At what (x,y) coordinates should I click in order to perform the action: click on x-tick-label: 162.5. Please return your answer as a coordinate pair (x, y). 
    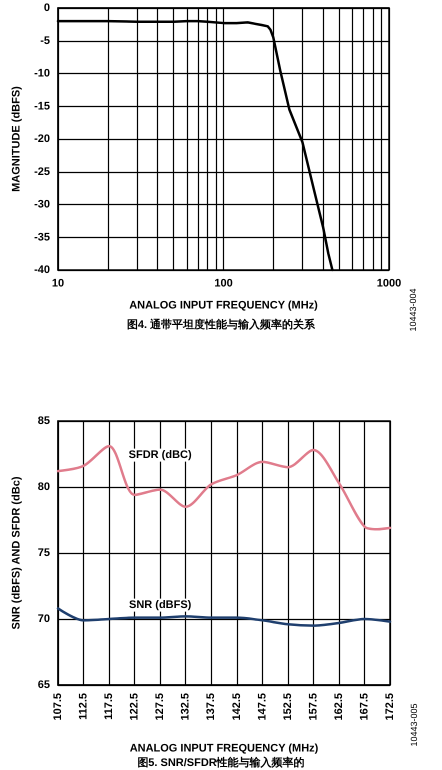
    Looking at the image, I should click on (338, 707).